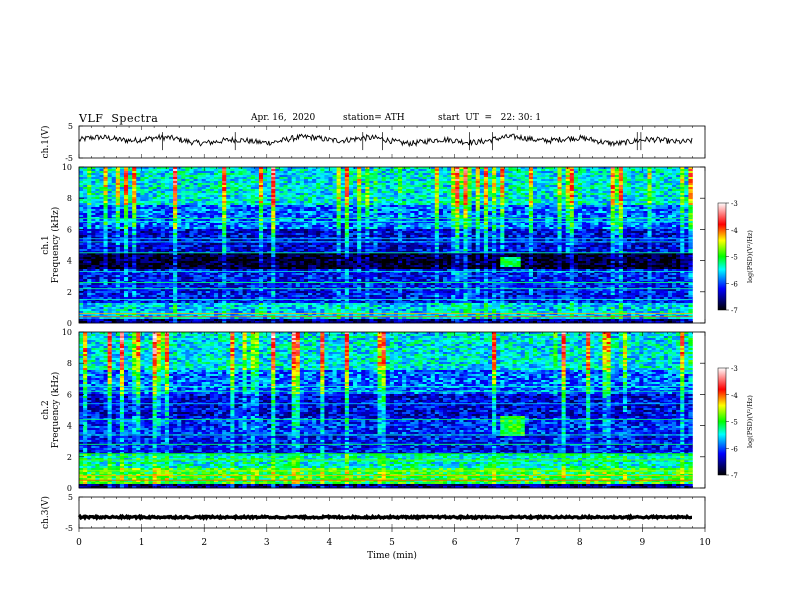  What do you see at coordinates (69, 158) in the screenshot?
I see `waveform-1-ytick-label: -5` at bounding box center [69, 158].